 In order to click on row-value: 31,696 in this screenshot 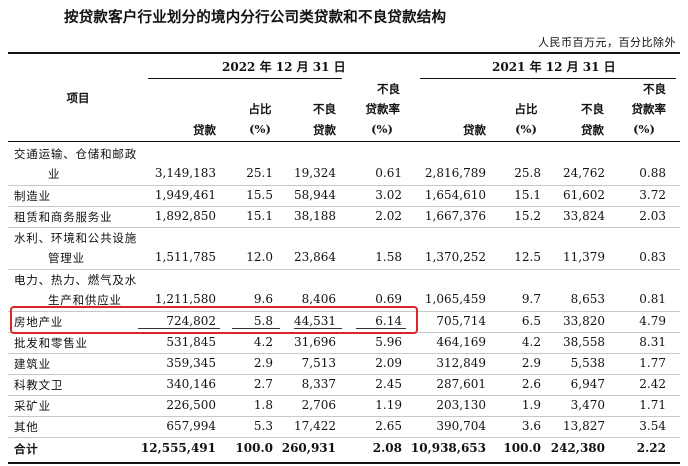, I will do `click(315, 342)`.